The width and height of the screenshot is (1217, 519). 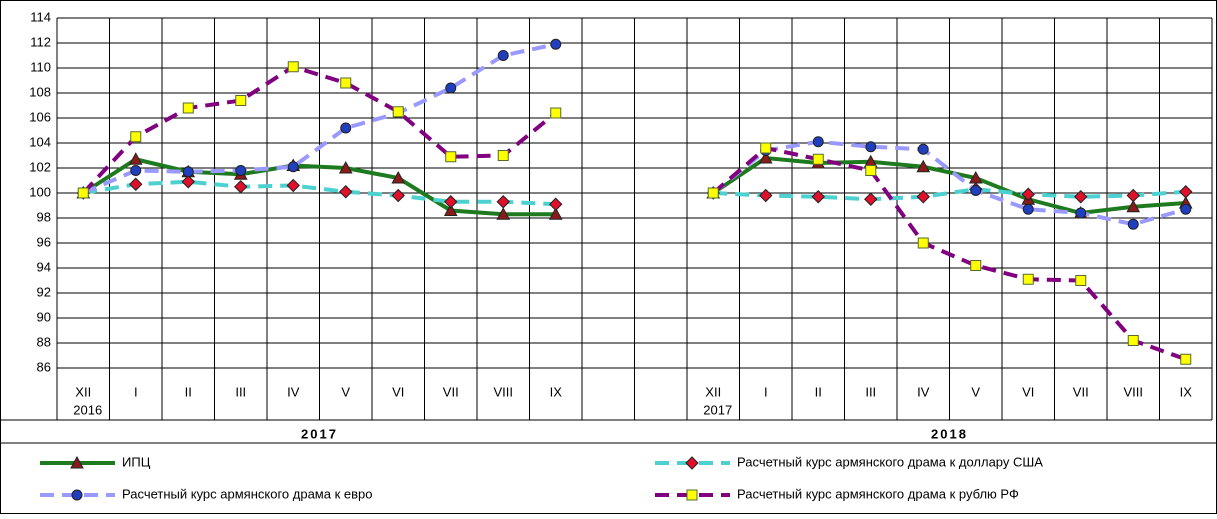 What do you see at coordinates (717, 409) in the screenshot?
I see `x-sublabel: 2017` at bounding box center [717, 409].